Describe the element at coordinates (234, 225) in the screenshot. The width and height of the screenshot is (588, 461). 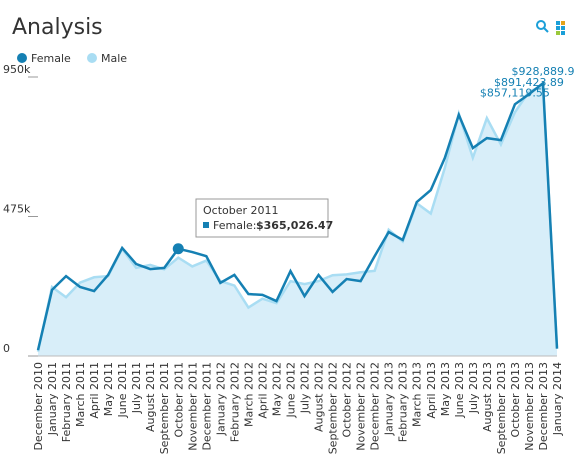
I see `tooltip-label: Female:` at that location.